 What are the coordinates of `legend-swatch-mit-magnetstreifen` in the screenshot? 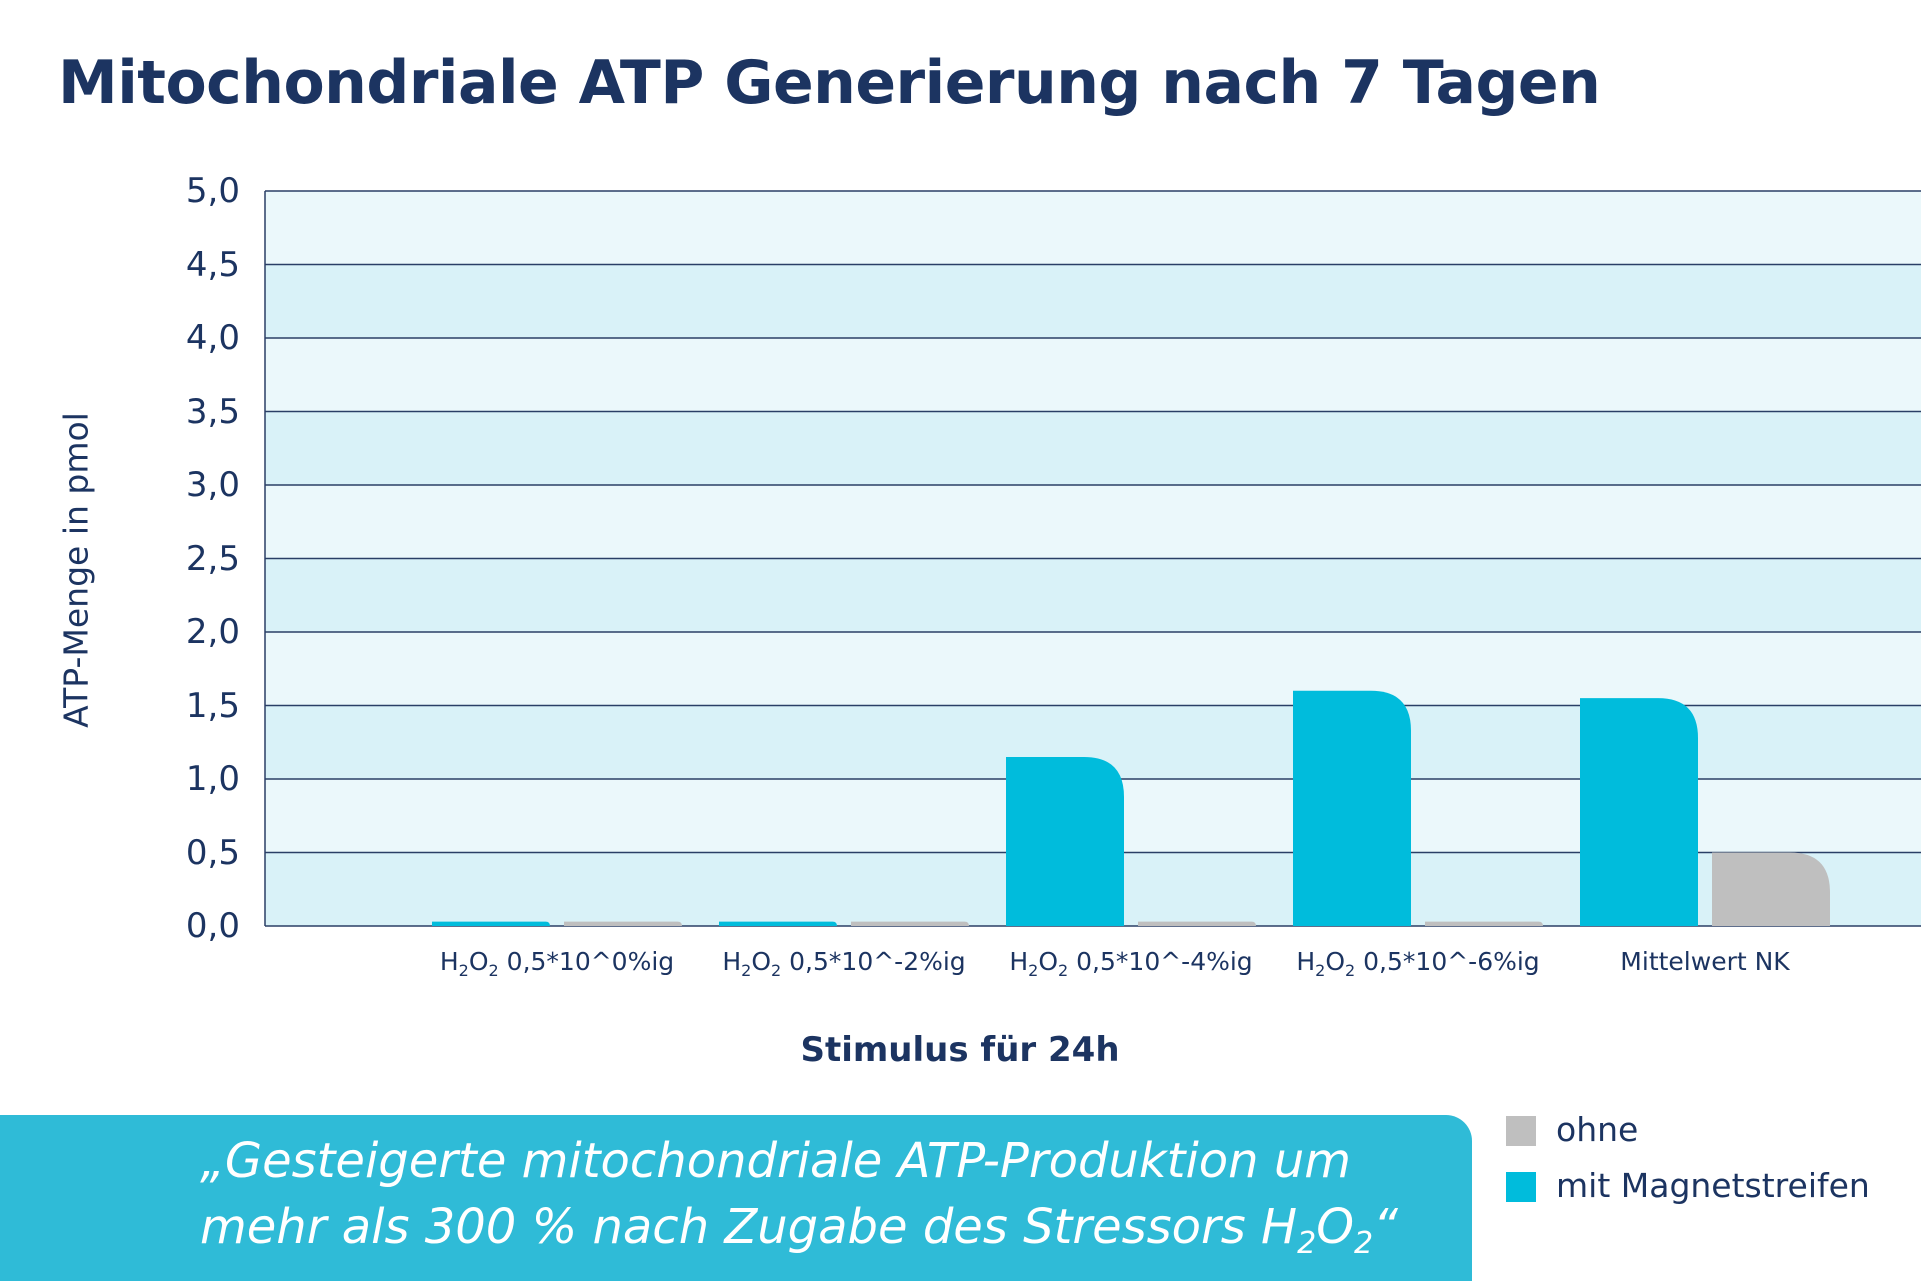 It's located at (1521, 1187).